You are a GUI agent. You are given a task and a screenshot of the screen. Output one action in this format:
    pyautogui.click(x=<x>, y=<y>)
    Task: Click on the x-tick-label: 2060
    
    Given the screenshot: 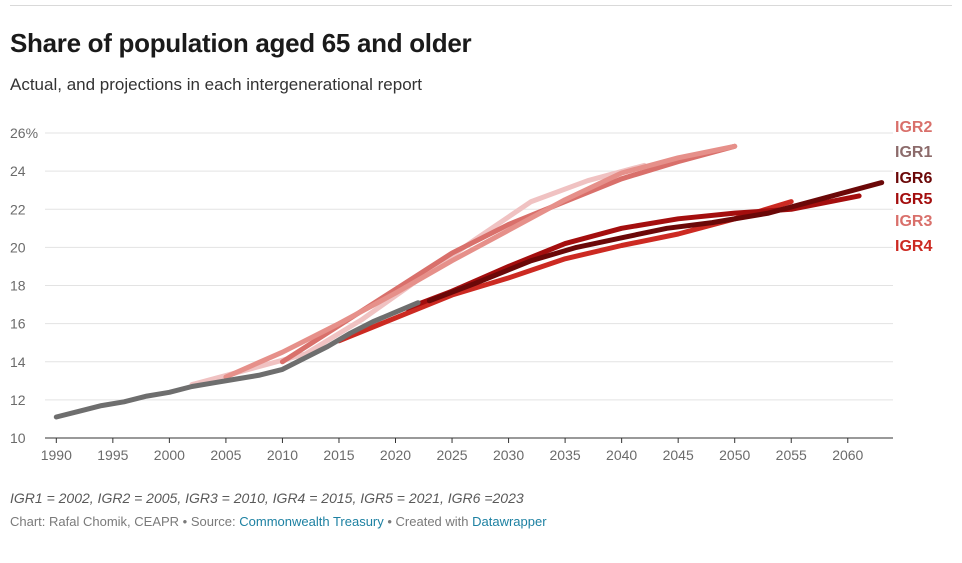 What is the action you would take?
    pyautogui.click(x=847, y=455)
    